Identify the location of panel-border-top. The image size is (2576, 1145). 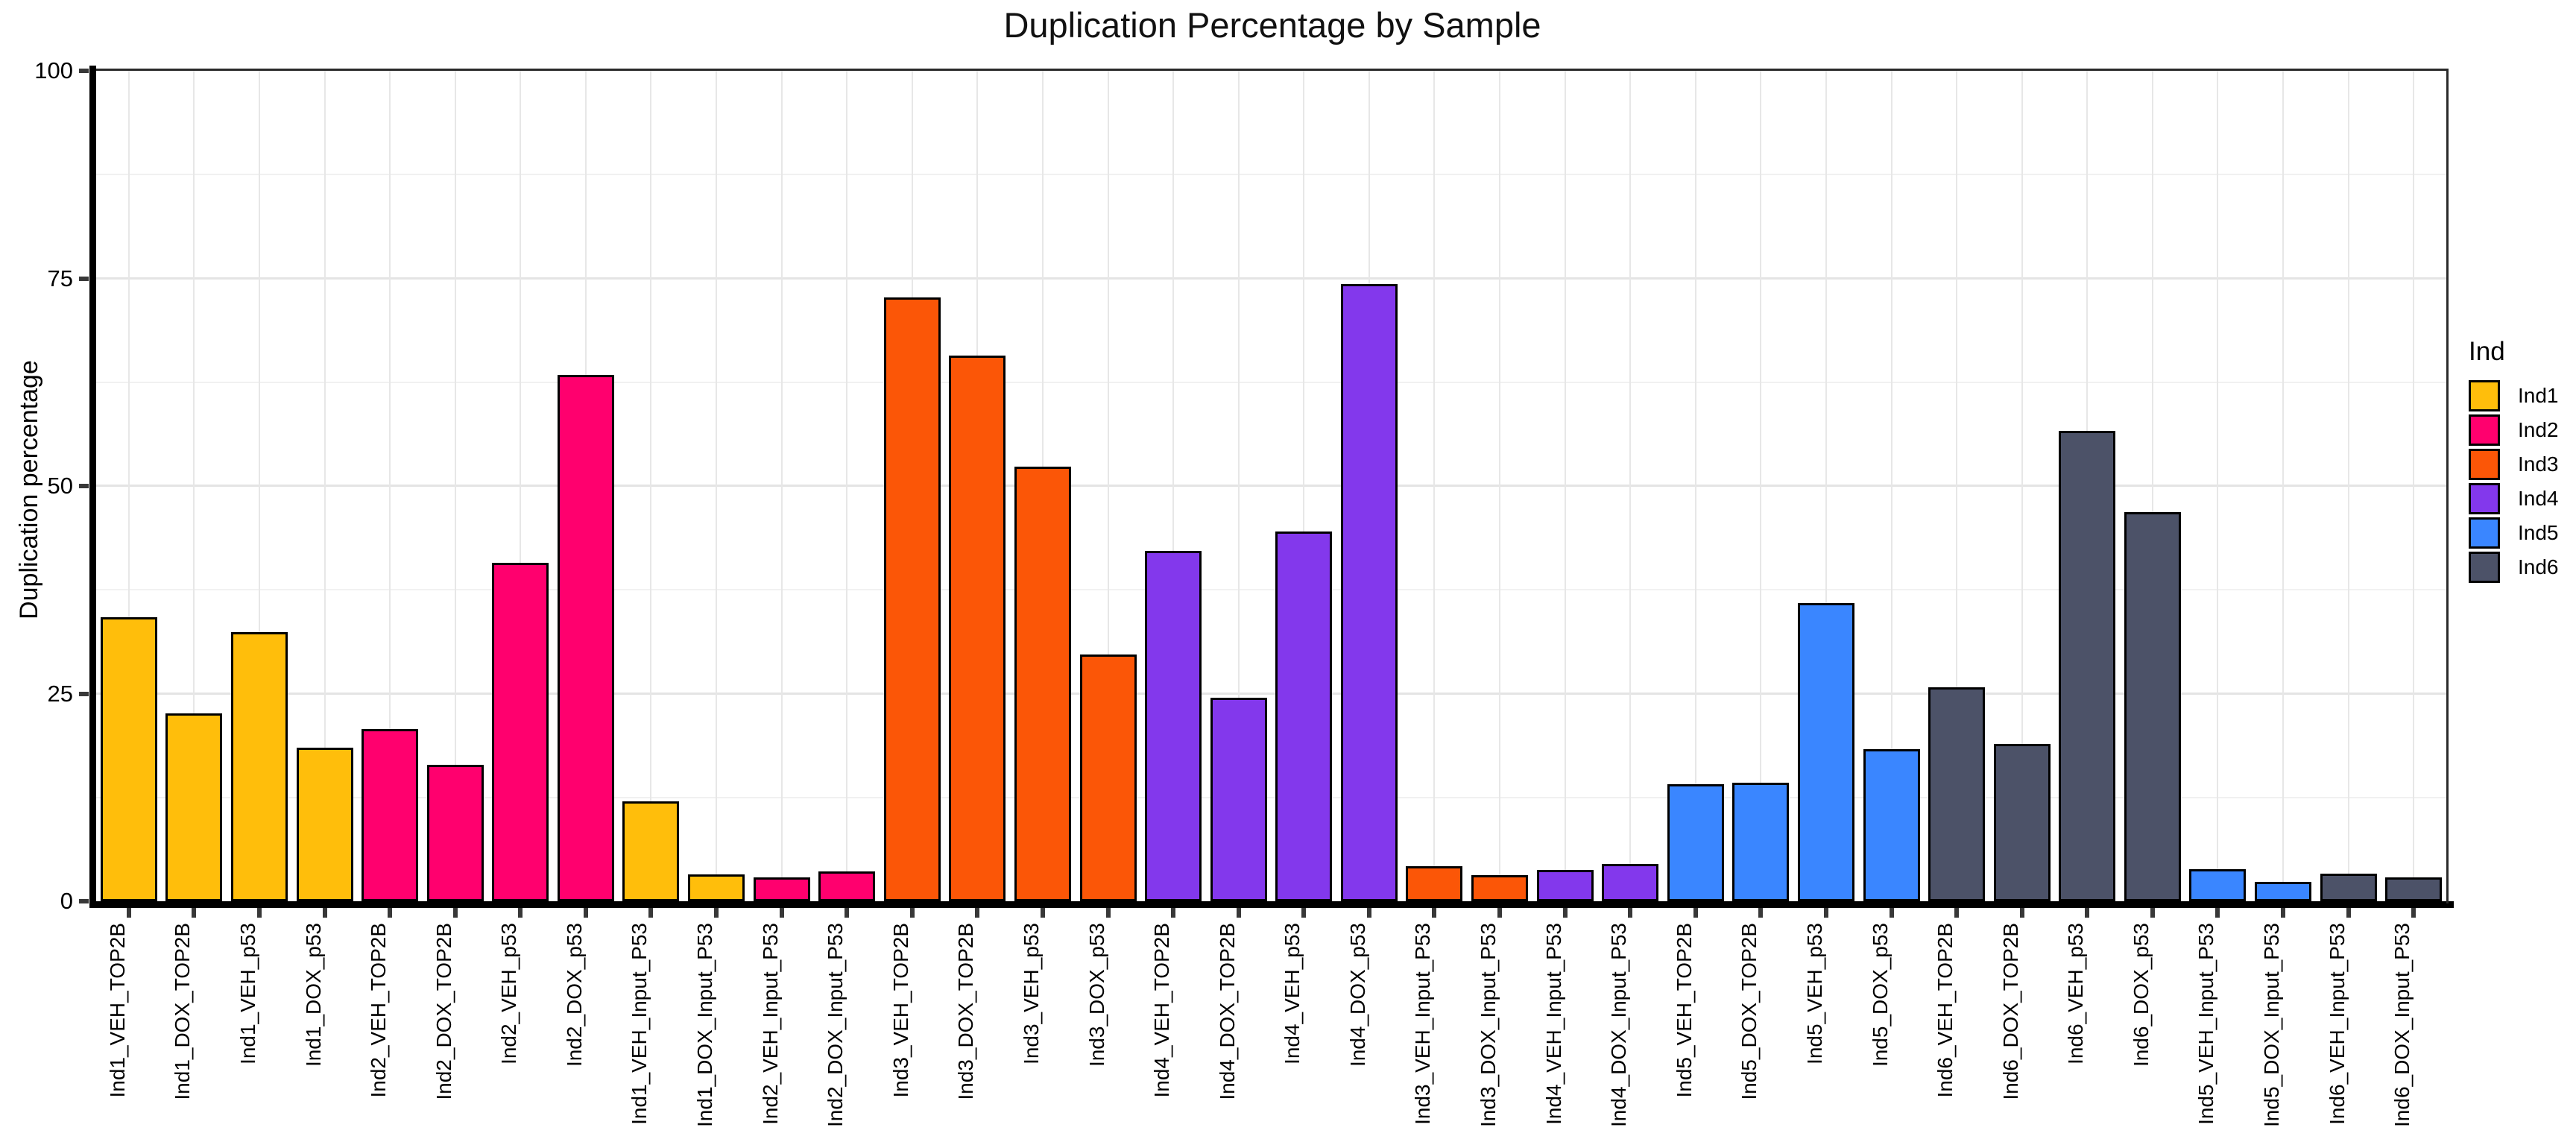
(1272, 70).